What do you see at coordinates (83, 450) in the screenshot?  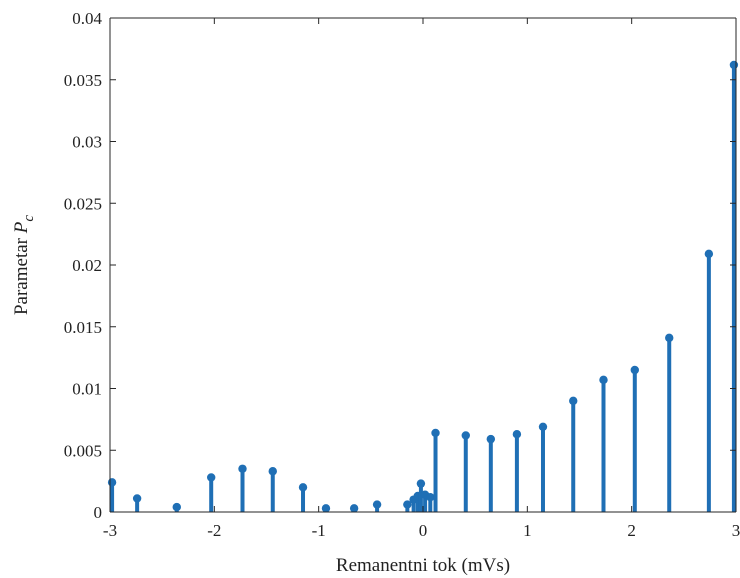 I see `y-tick-label: 0.005` at bounding box center [83, 450].